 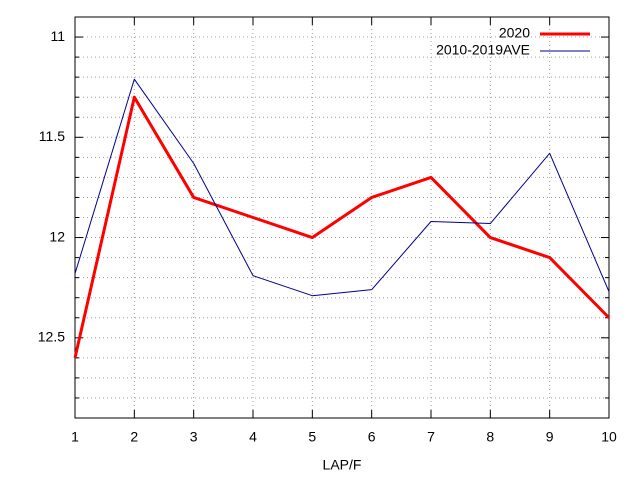 What do you see at coordinates (312, 437) in the screenshot?
I see `x-tick-label: 5` at bounding box center [312, 437].